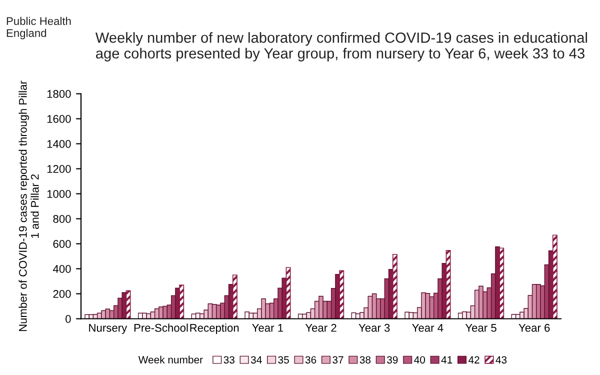 Image resolution: width=600 pixels, height=375 pixels. What do you see at coordinates (256, 360) in the screenshot?
I see `legend-label: 34` at bounding box center [256, 360].